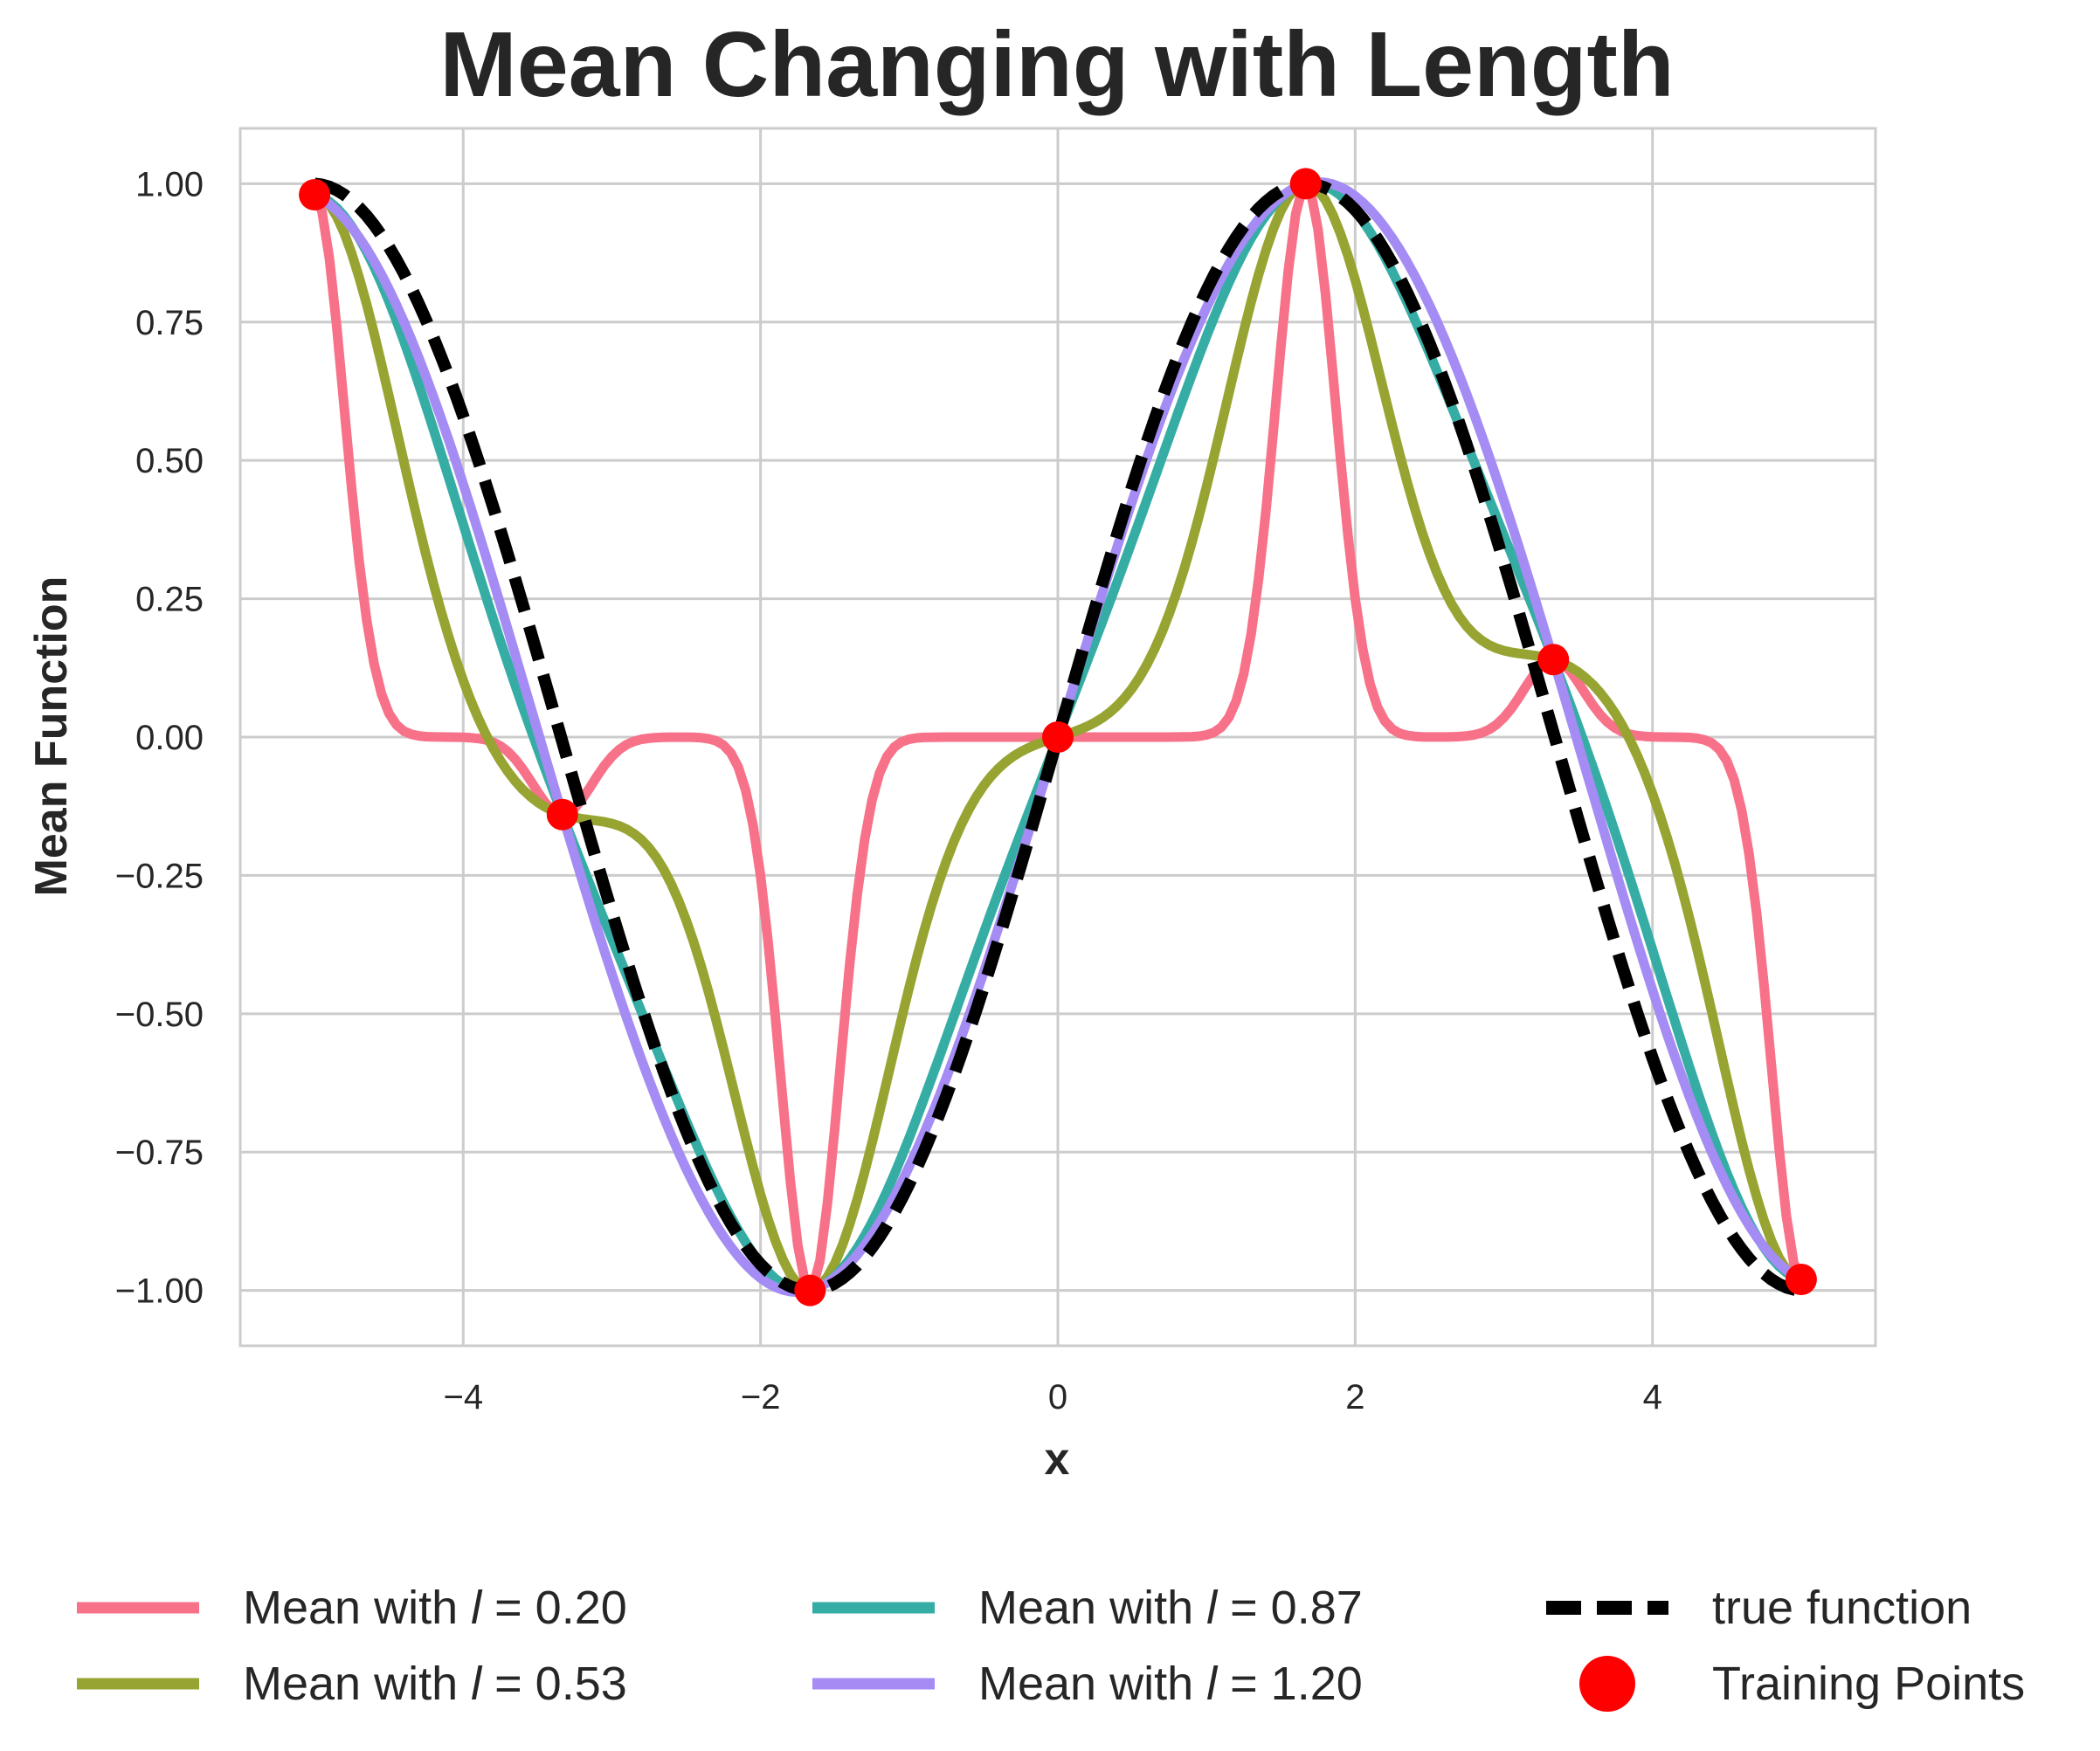 This screenshot has height=1751, width=2100. I want to click on x-tick-label: −4, so click(463, 1397).